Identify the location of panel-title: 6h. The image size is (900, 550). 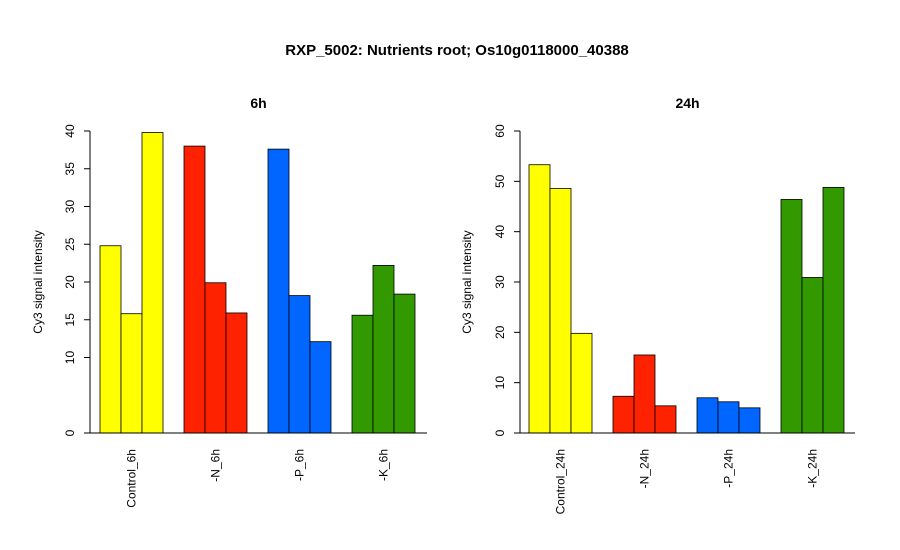
(258, 103).